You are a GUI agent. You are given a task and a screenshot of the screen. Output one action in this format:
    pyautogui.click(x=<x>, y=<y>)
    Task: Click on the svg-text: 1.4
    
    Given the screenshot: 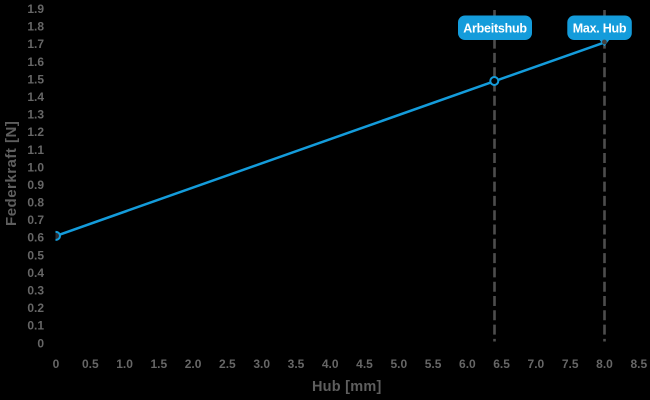 What is the action you would take?
    pyautogui.click(x=35, y=97)
    